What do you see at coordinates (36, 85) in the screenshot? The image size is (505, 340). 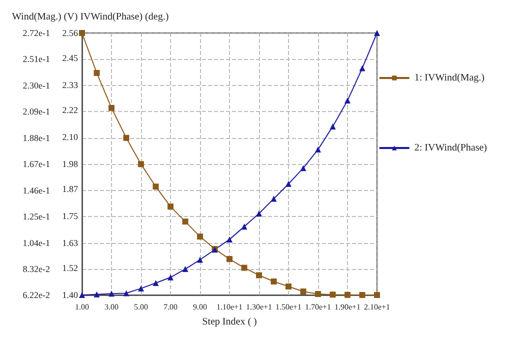 I see `y-tick-label: 2.30e-1` at bounding box center [36, 85].